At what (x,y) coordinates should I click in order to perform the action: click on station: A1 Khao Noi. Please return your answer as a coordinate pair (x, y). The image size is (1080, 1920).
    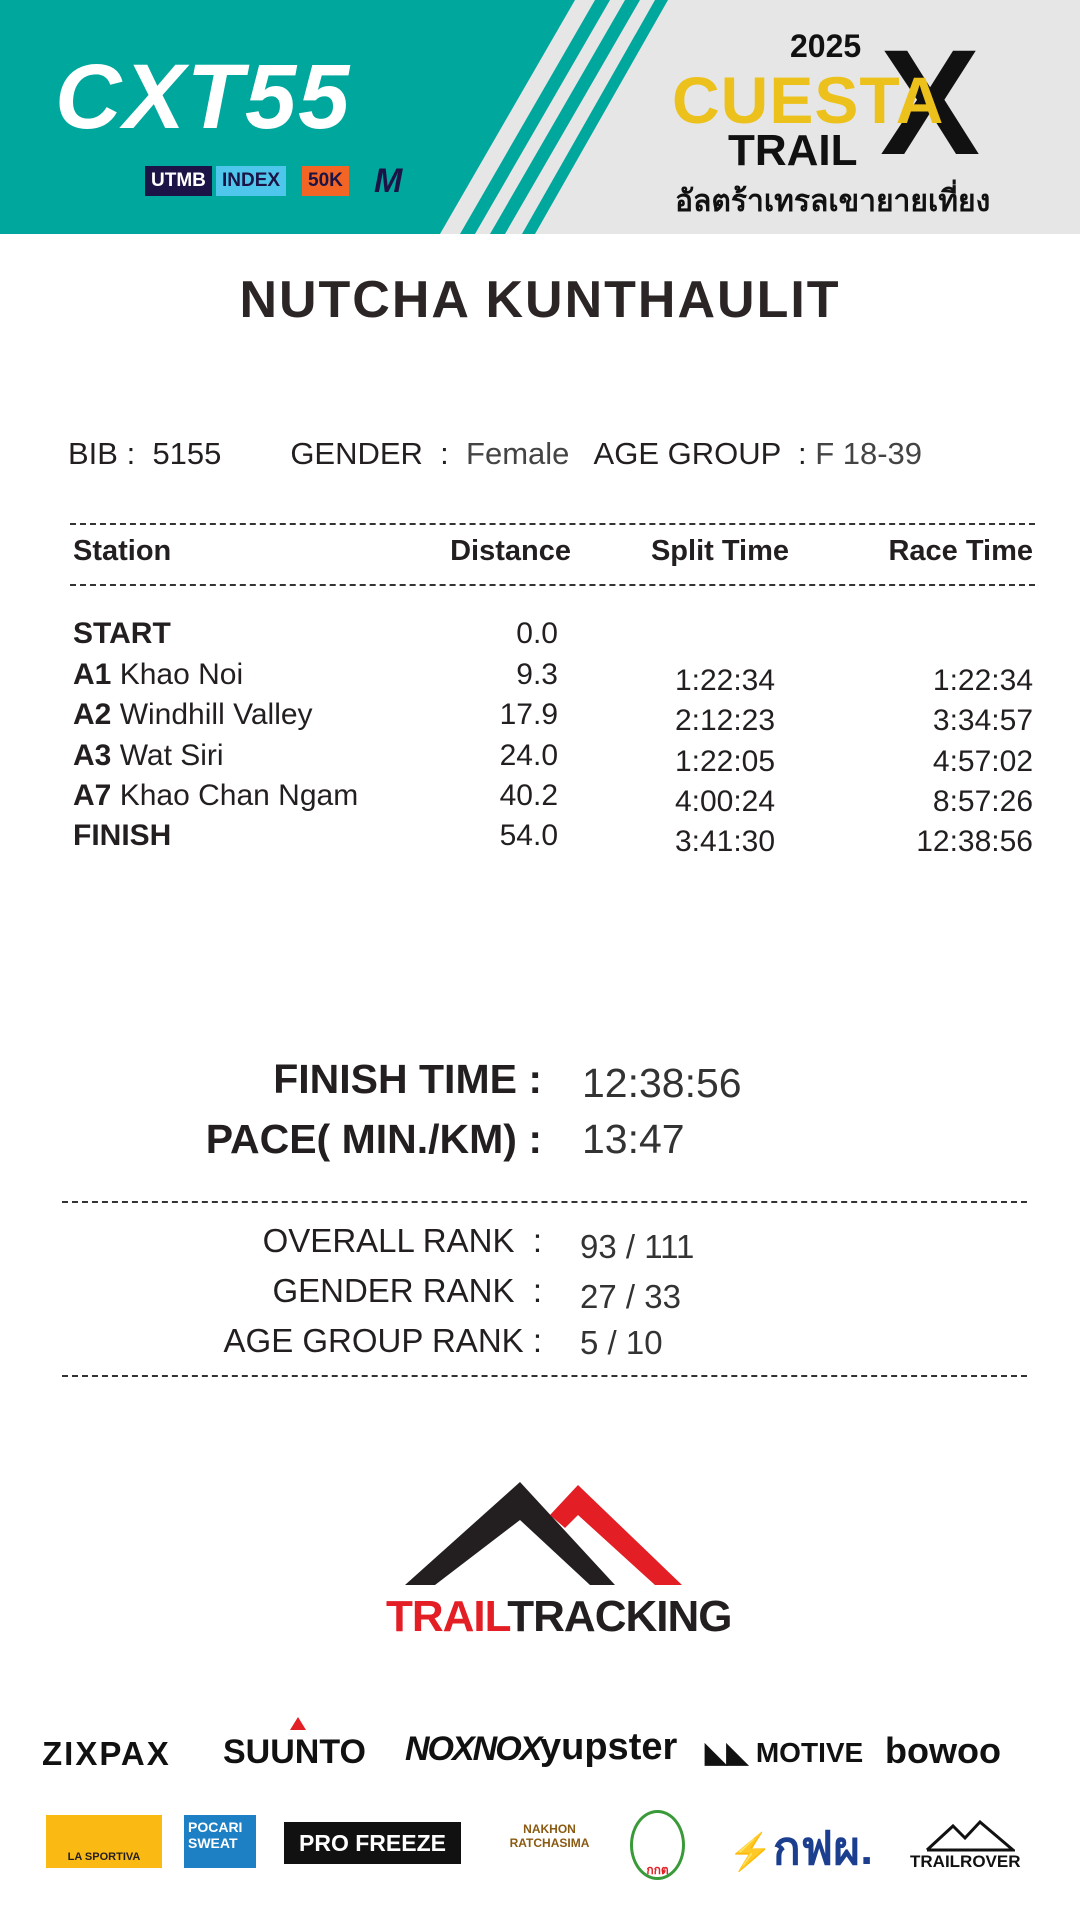
    Looking at the image, I should click on (158, 675).